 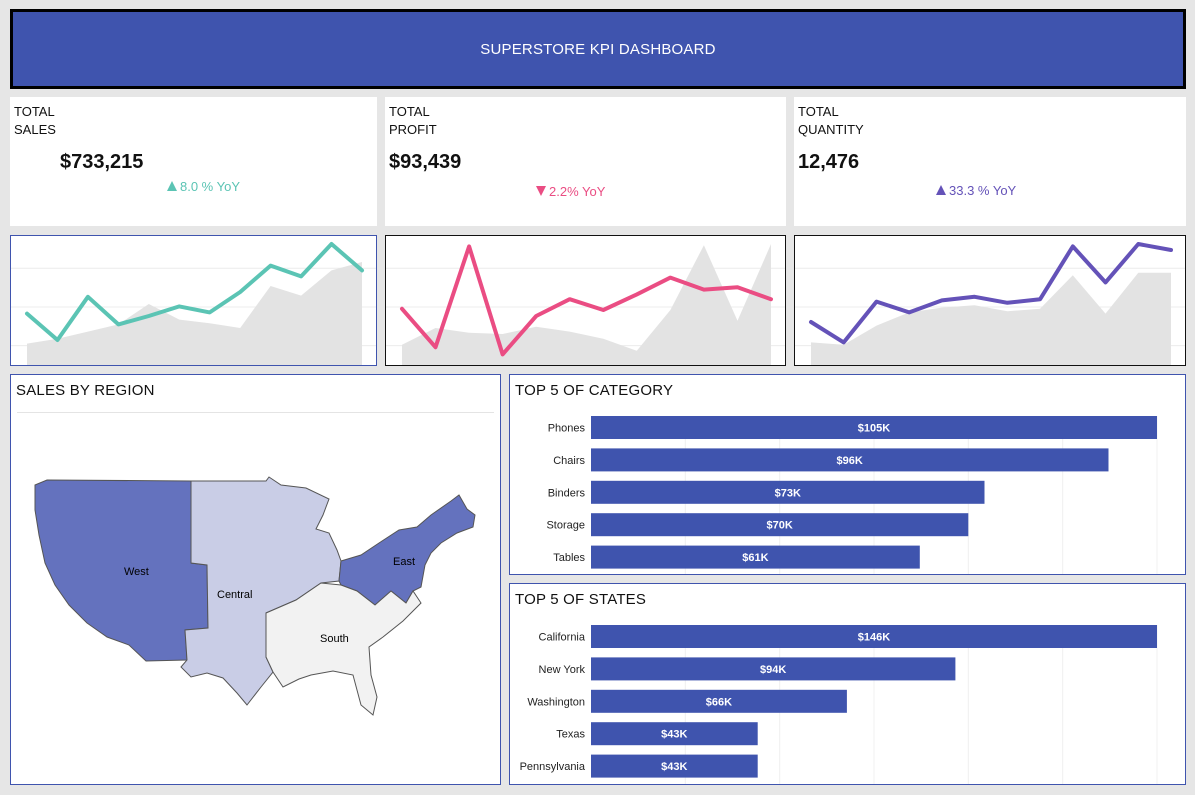 What do you see at coordinates (562, 638) in the screenshot?
I see `bar-category-label: California` at bounding box center [562, 638].